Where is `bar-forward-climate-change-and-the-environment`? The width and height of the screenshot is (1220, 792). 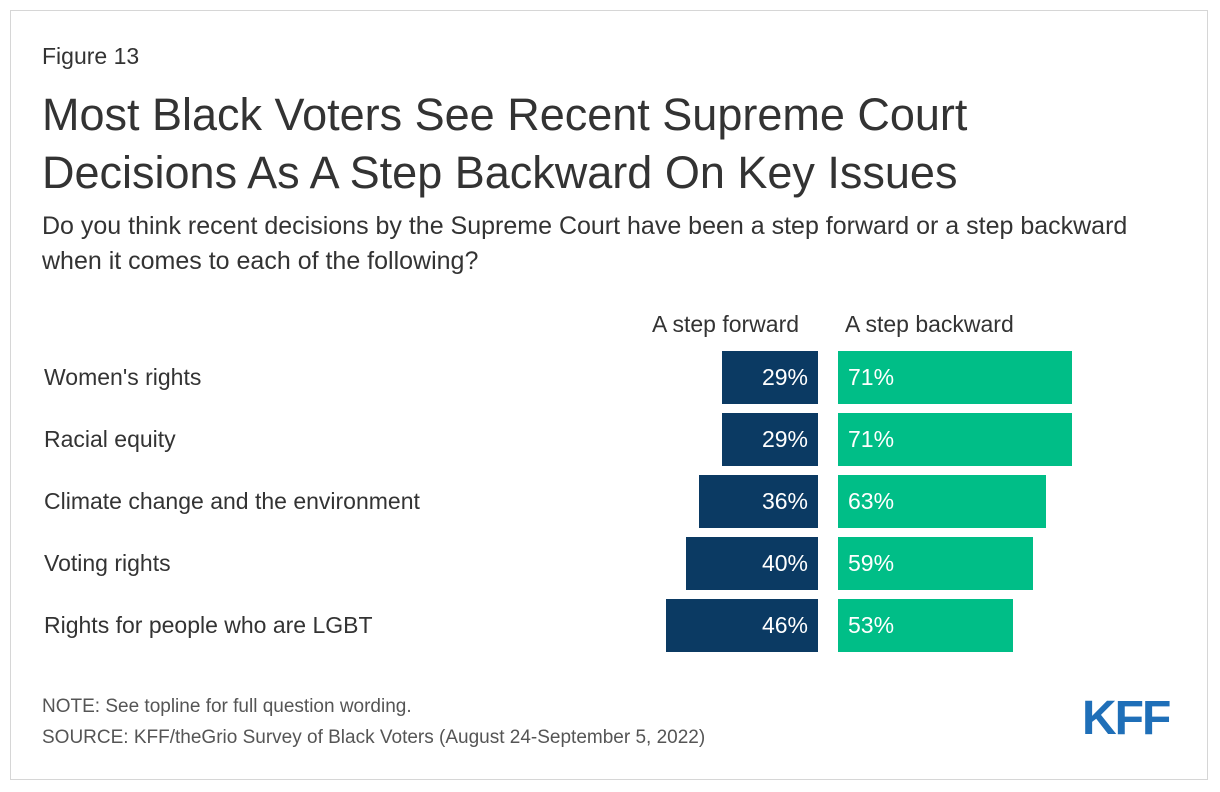 bar-forward-climate-change-and-the-environment is located at coordinates (758, 501).